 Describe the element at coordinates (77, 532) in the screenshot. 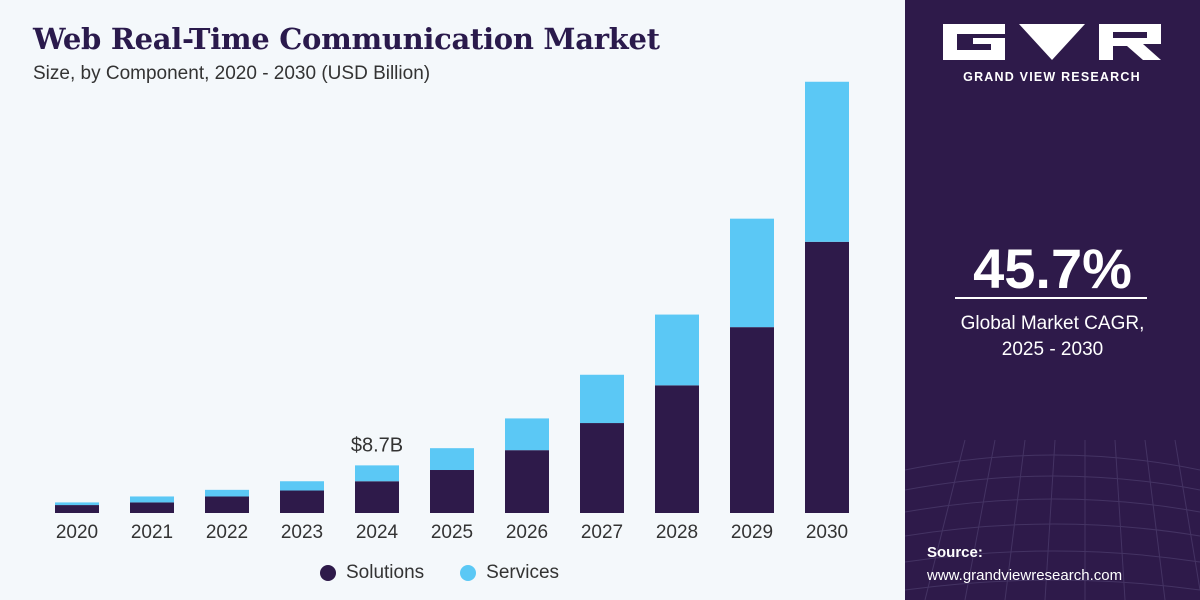

I see `x-tick-label: 2020` at that location.